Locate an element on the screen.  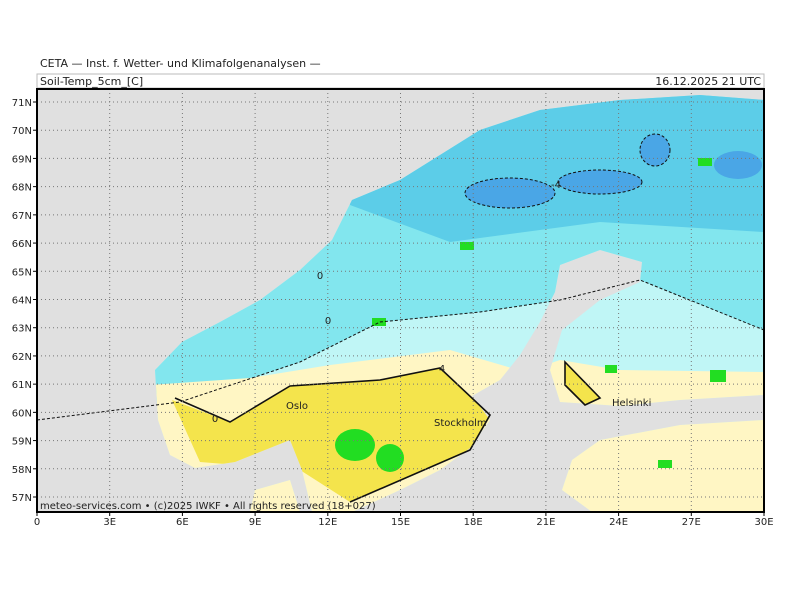
lat-label: 71N is located at coordinates (22, 103).